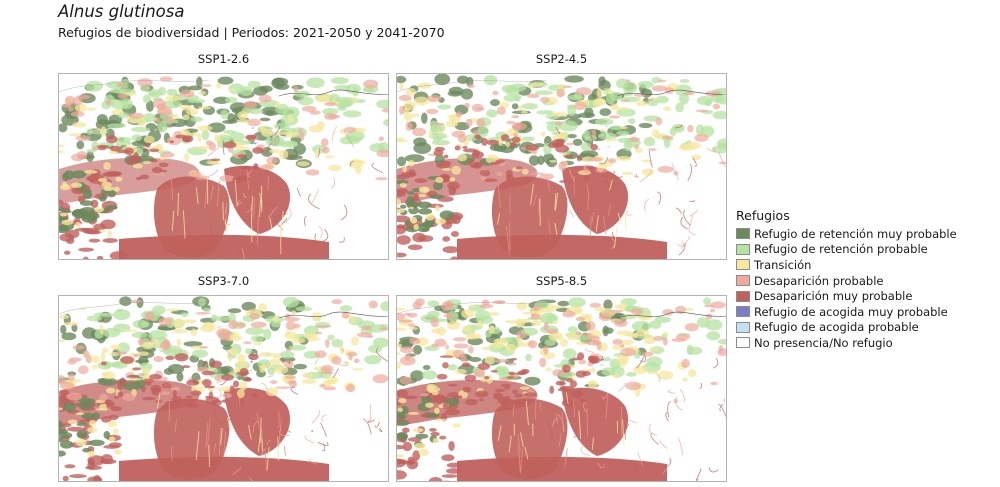 This screenshot has height=487, width=1000. Describe the element at coordinates (836, 327) in the screenshot. I see `legend-label: Refugio de acogida probable` at that location.